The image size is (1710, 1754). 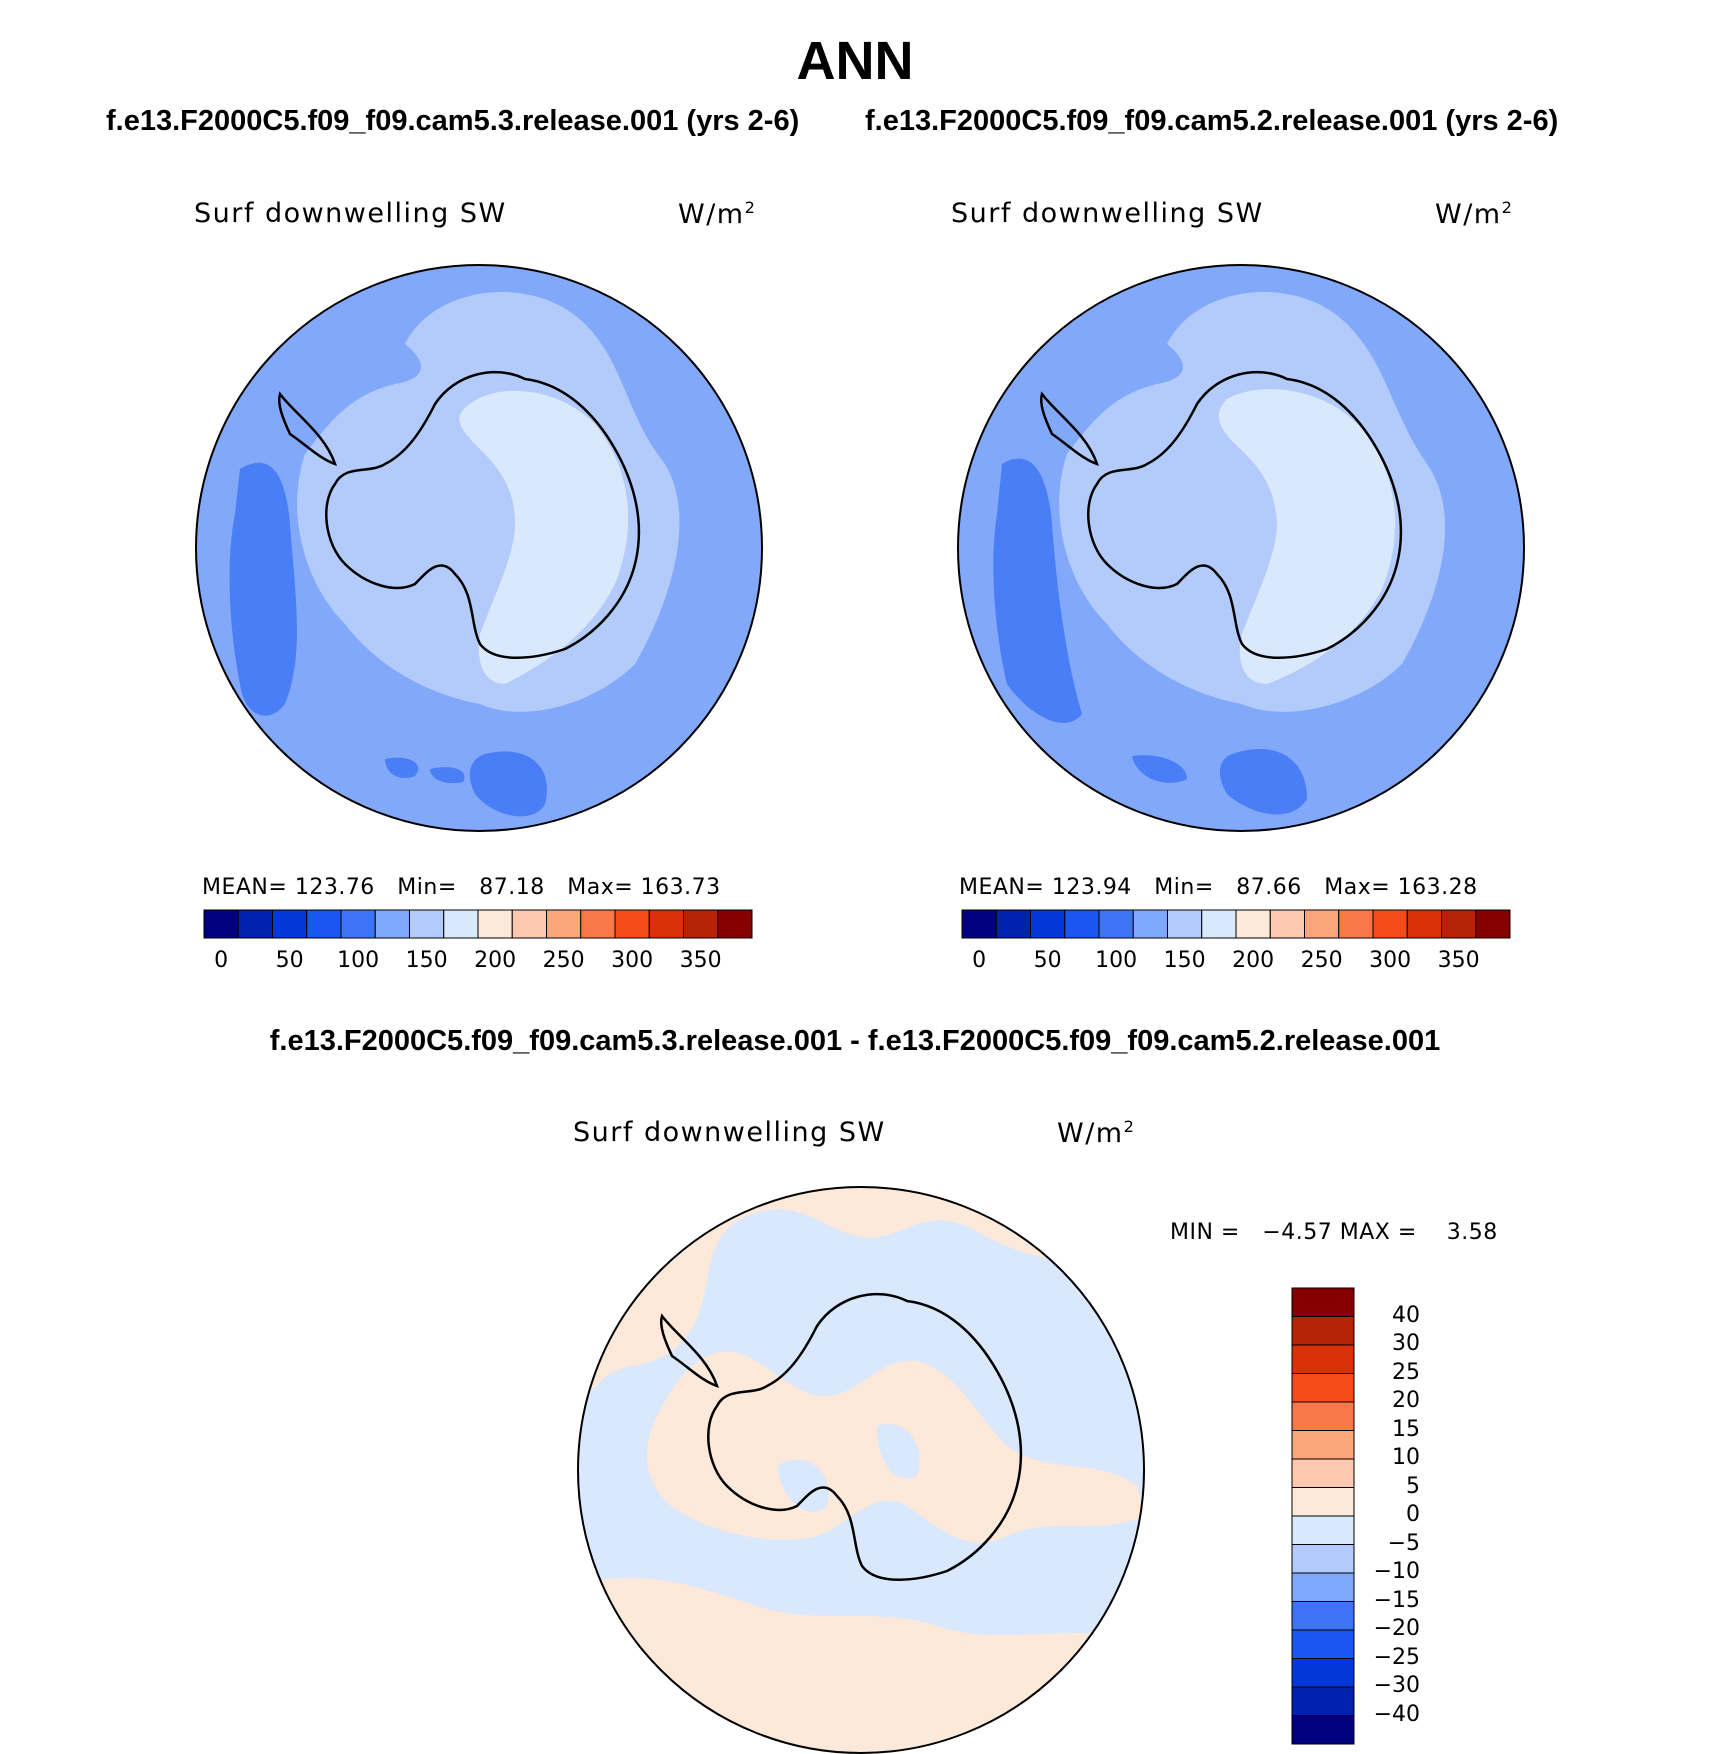 I want to click on colorbar-difference, so click(x=1323, y=1516).